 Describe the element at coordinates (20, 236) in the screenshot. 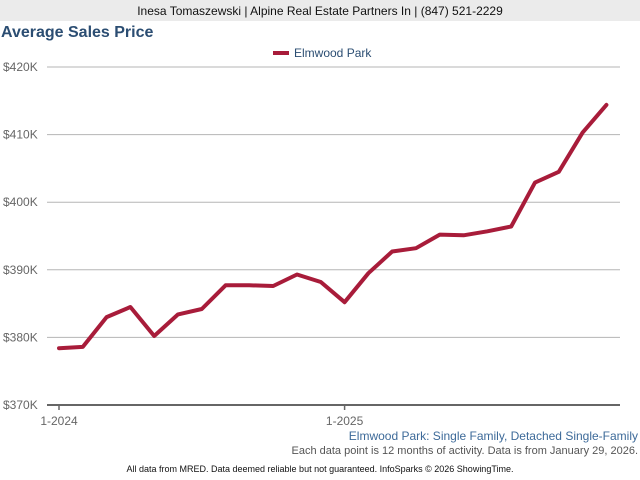

I see `y-axis-labels: $370K $380K $390K $400K $410K $420K` at that location.